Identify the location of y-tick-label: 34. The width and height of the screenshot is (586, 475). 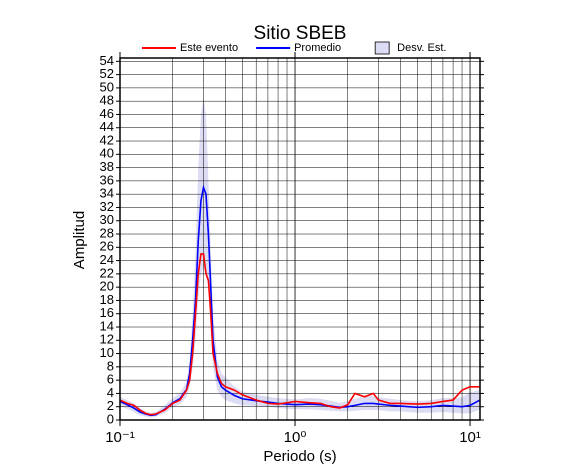
(107, 193).